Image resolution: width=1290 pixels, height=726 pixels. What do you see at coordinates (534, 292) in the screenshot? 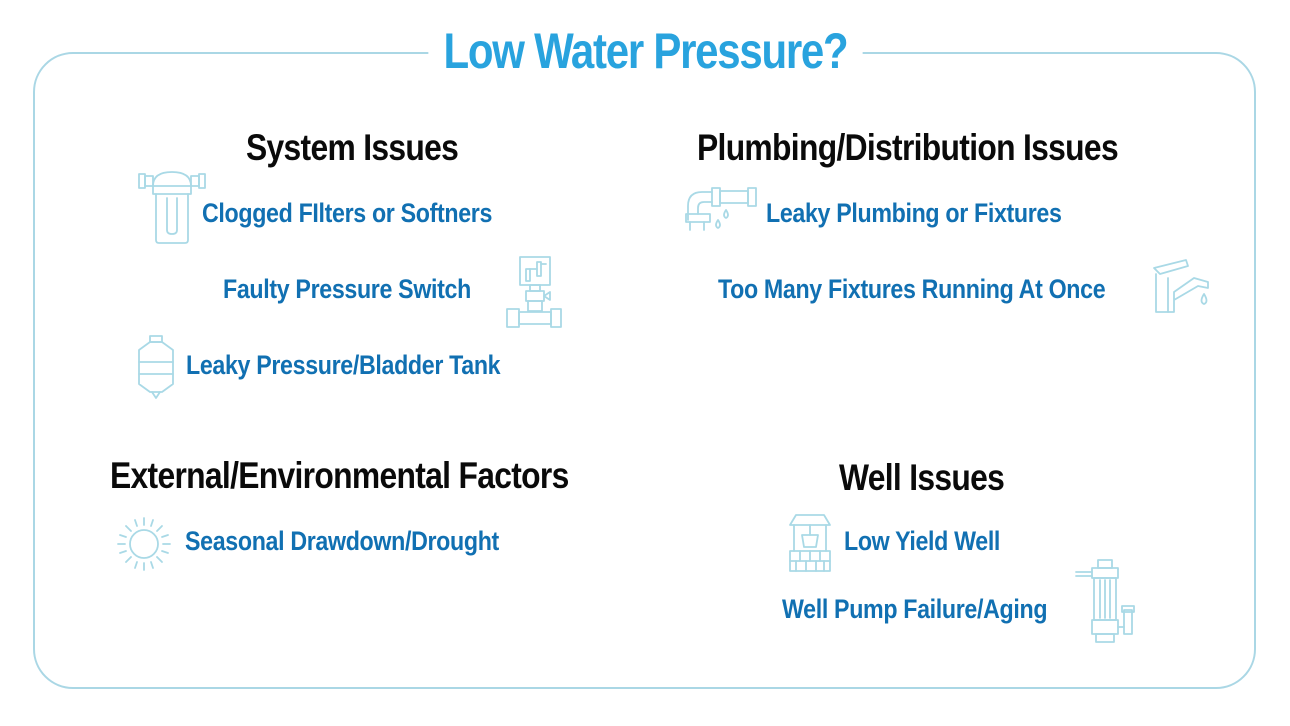
I see `pressure-switch-icon` at bounding box center [534, 292].